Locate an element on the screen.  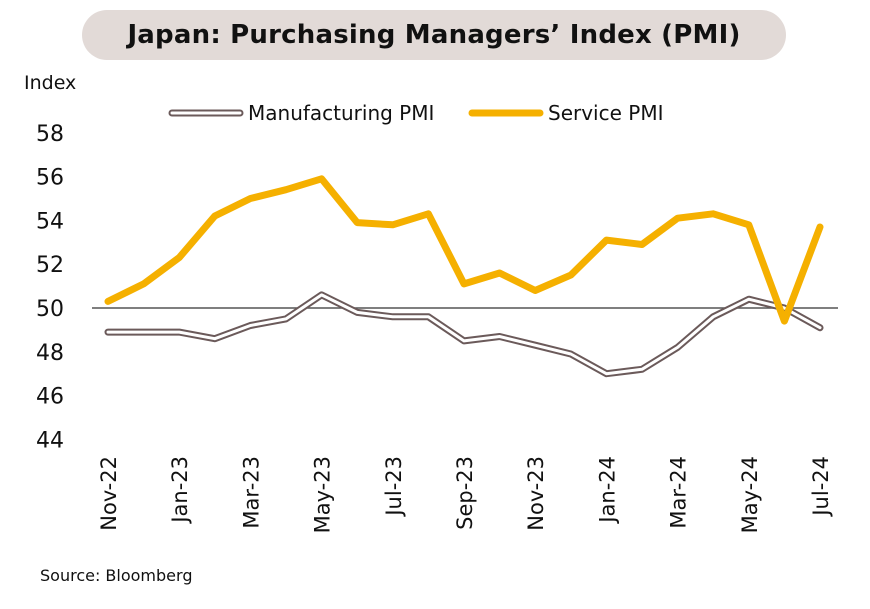
x-tick-label: Jul-24 is located at coordinates (821, 487).